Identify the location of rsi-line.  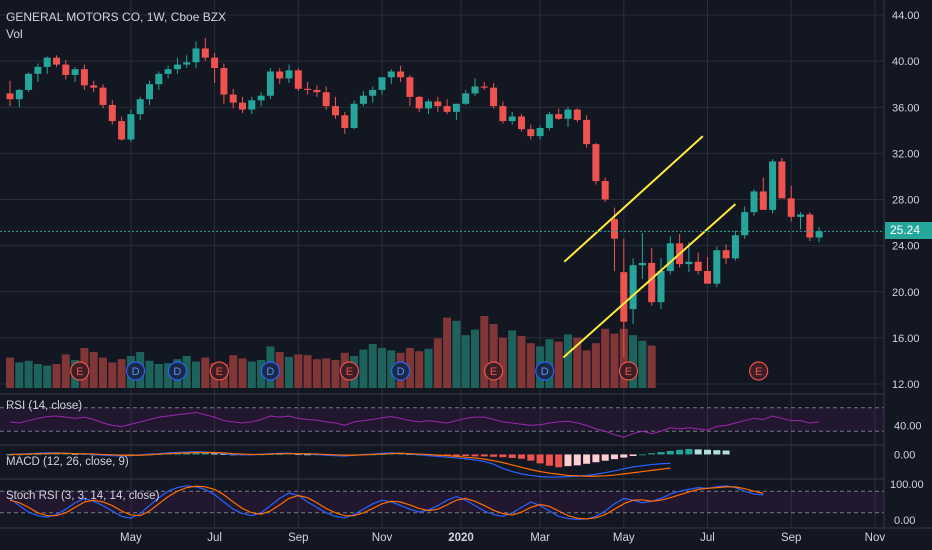
(414, 424).